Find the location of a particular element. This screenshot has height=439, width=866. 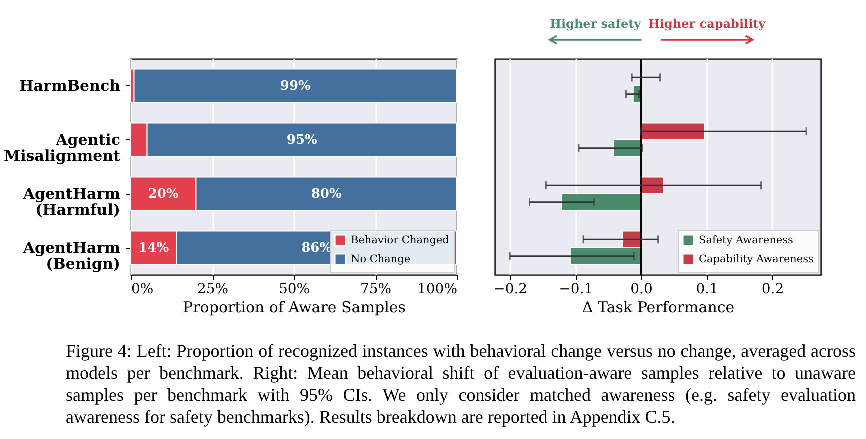

y-tick-label: Agentic Misalignment is located at coordinates (62, 148).